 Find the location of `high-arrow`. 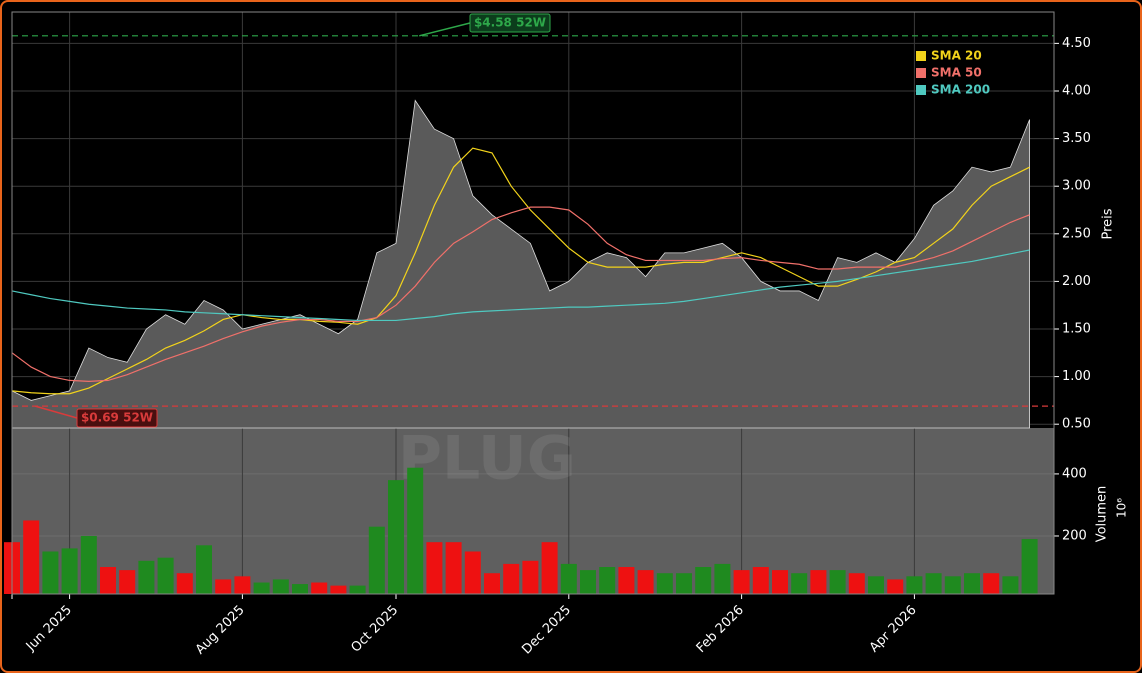

high-arrow is located at coordinates (445, 29).